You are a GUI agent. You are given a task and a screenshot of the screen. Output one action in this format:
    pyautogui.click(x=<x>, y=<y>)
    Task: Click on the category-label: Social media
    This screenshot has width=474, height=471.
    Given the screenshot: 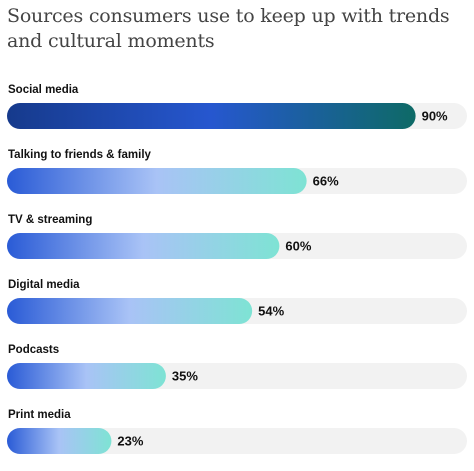 What is the action you would take?
    pyautogui.click(x=43, y=90)
    